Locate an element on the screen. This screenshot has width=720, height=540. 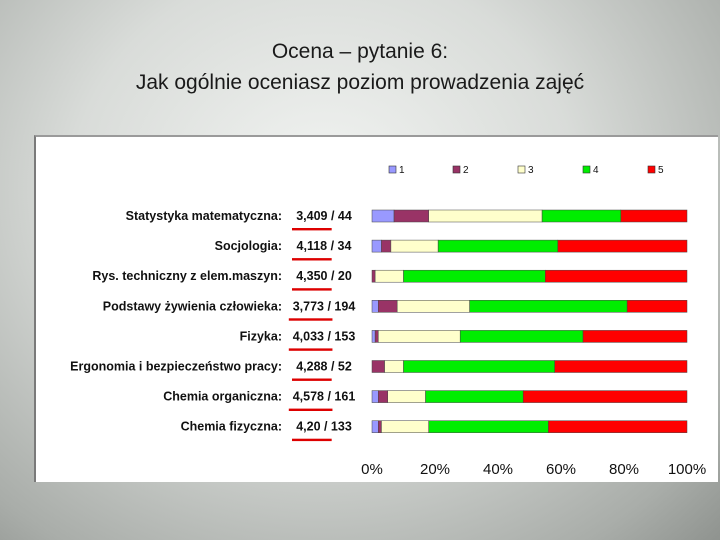
category-label: Statystyka matematyczna: is located at coordinates (204, 216).